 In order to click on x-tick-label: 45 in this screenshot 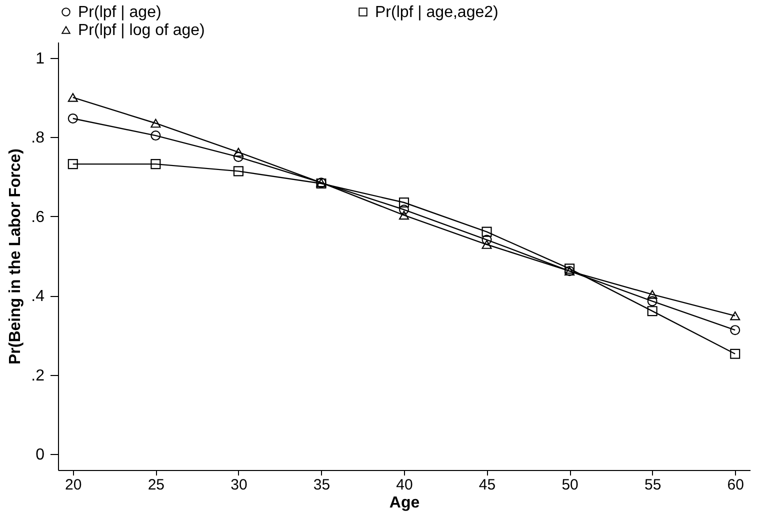, I will do `click(487, 485)`.